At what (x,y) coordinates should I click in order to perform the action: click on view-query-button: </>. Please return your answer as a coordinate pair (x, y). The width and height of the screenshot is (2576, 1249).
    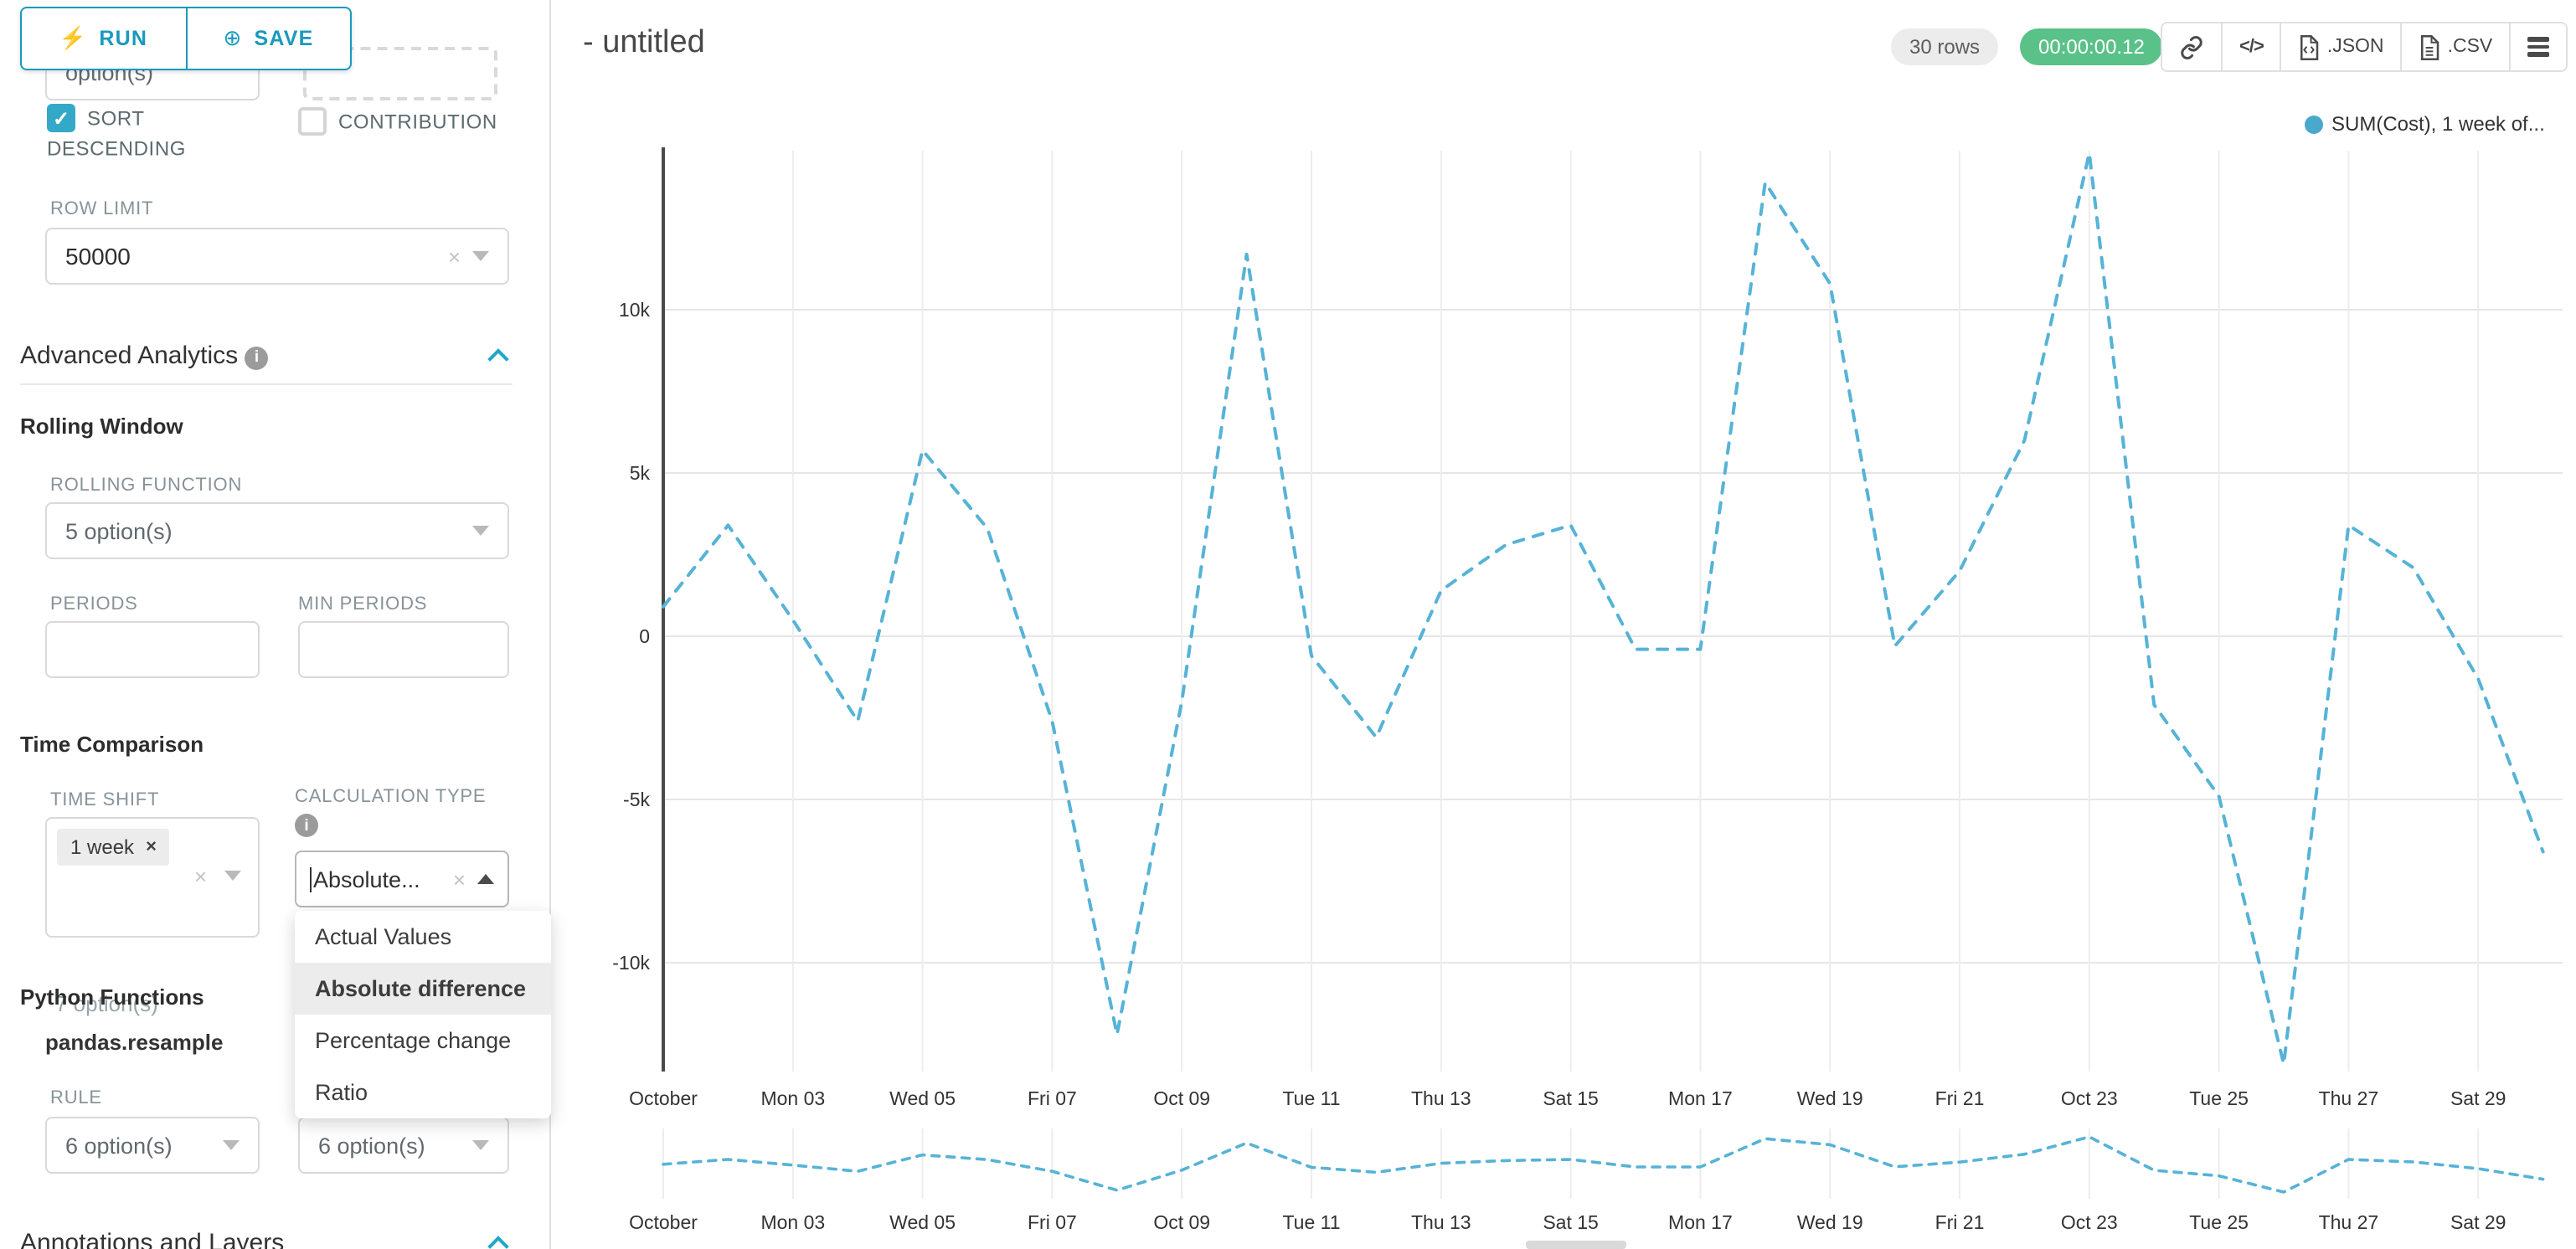
    Looking at the image, I should click on (2250, 46).